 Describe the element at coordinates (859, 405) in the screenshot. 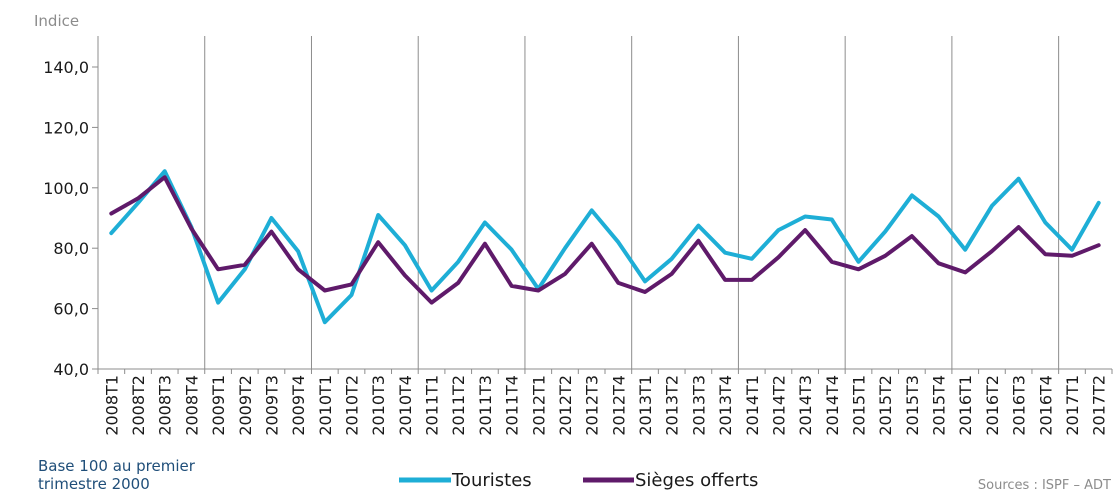

I see `x-tick-label: 2015T1` at that location.